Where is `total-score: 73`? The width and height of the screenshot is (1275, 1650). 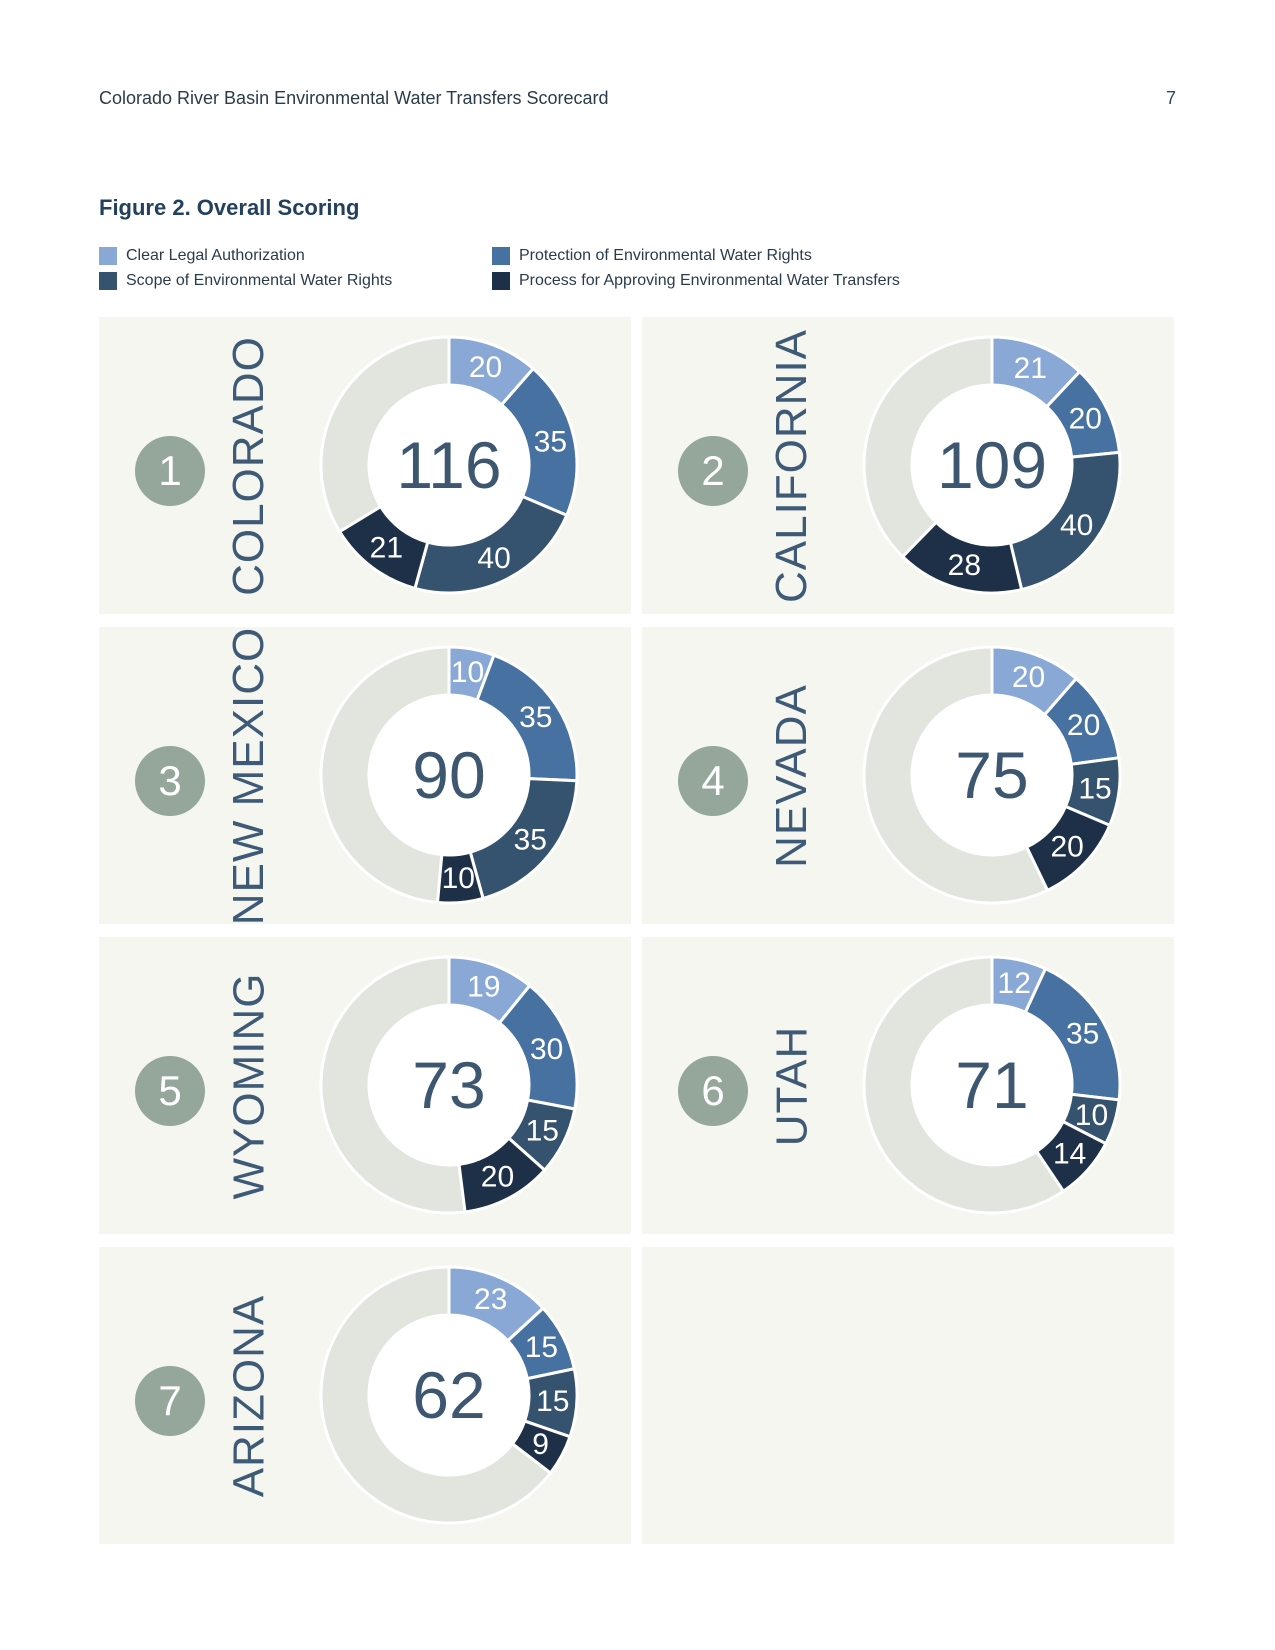 total-score: 73 is located at coordinates (448, 1085).